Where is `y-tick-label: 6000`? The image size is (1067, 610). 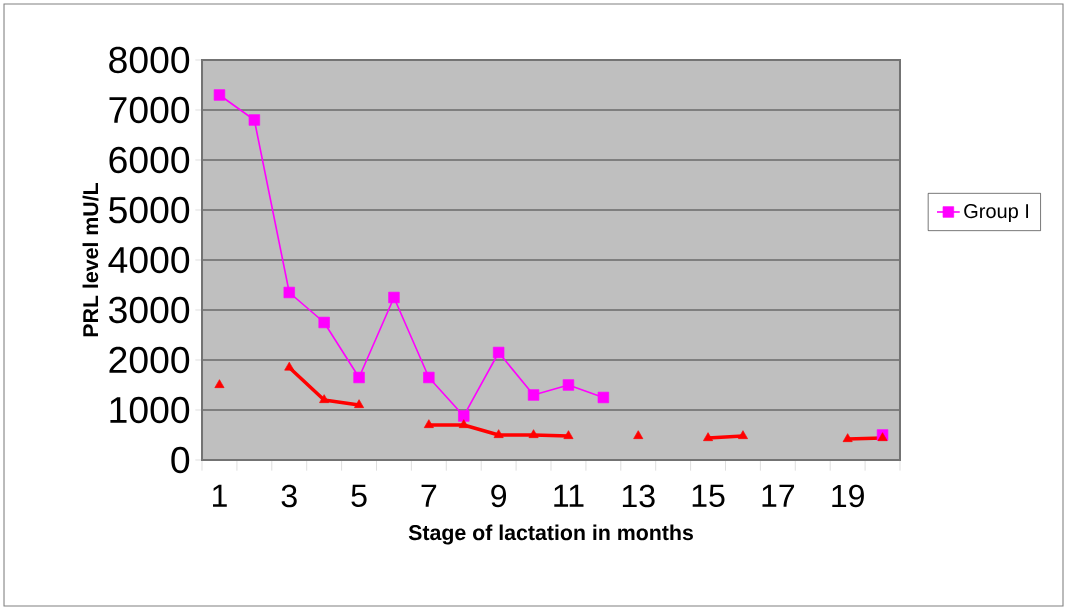
y-tick-label: 6000 is located at coordinates (149, 160).